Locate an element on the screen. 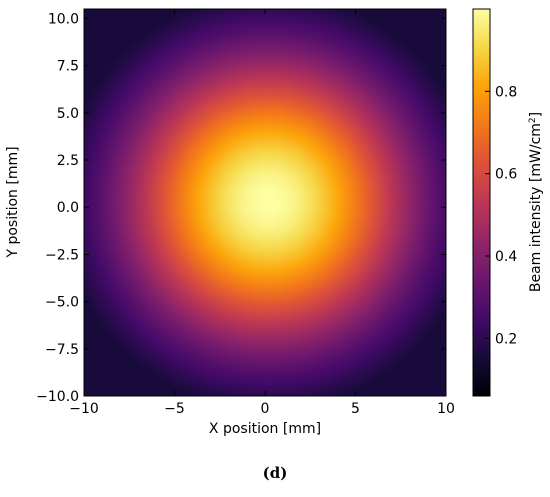 The image size is (550, 497). y-tick-label: −7.5 is located at coordinates (62, 350).